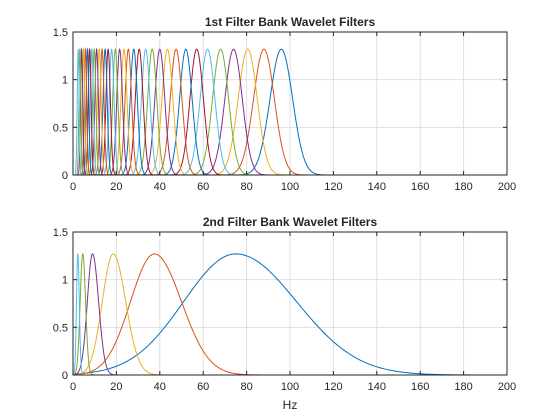 Image resolution: width=560 pixels, height=420 pixels. Describe the element at coordinates (290, 222) in the screenshot. I see `bottom-chart-title: 2nd Filter Bank Wavelet Filters` at that location.